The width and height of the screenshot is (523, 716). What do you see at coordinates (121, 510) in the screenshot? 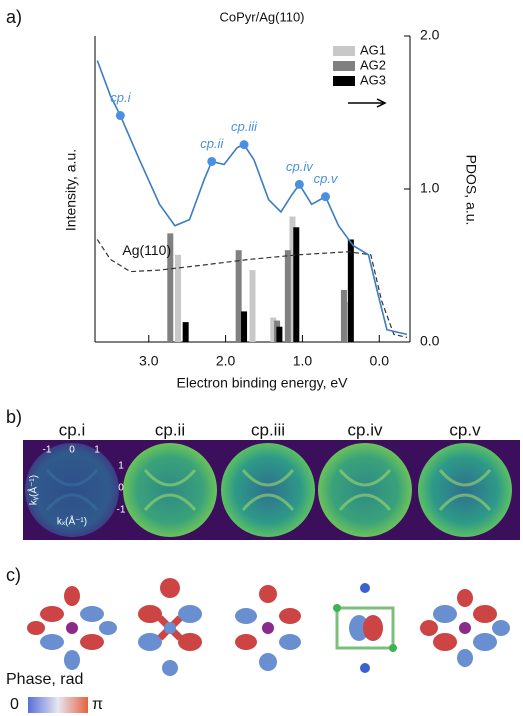
I see `ky-tick-label: -1` at bounding box center [121, 510].